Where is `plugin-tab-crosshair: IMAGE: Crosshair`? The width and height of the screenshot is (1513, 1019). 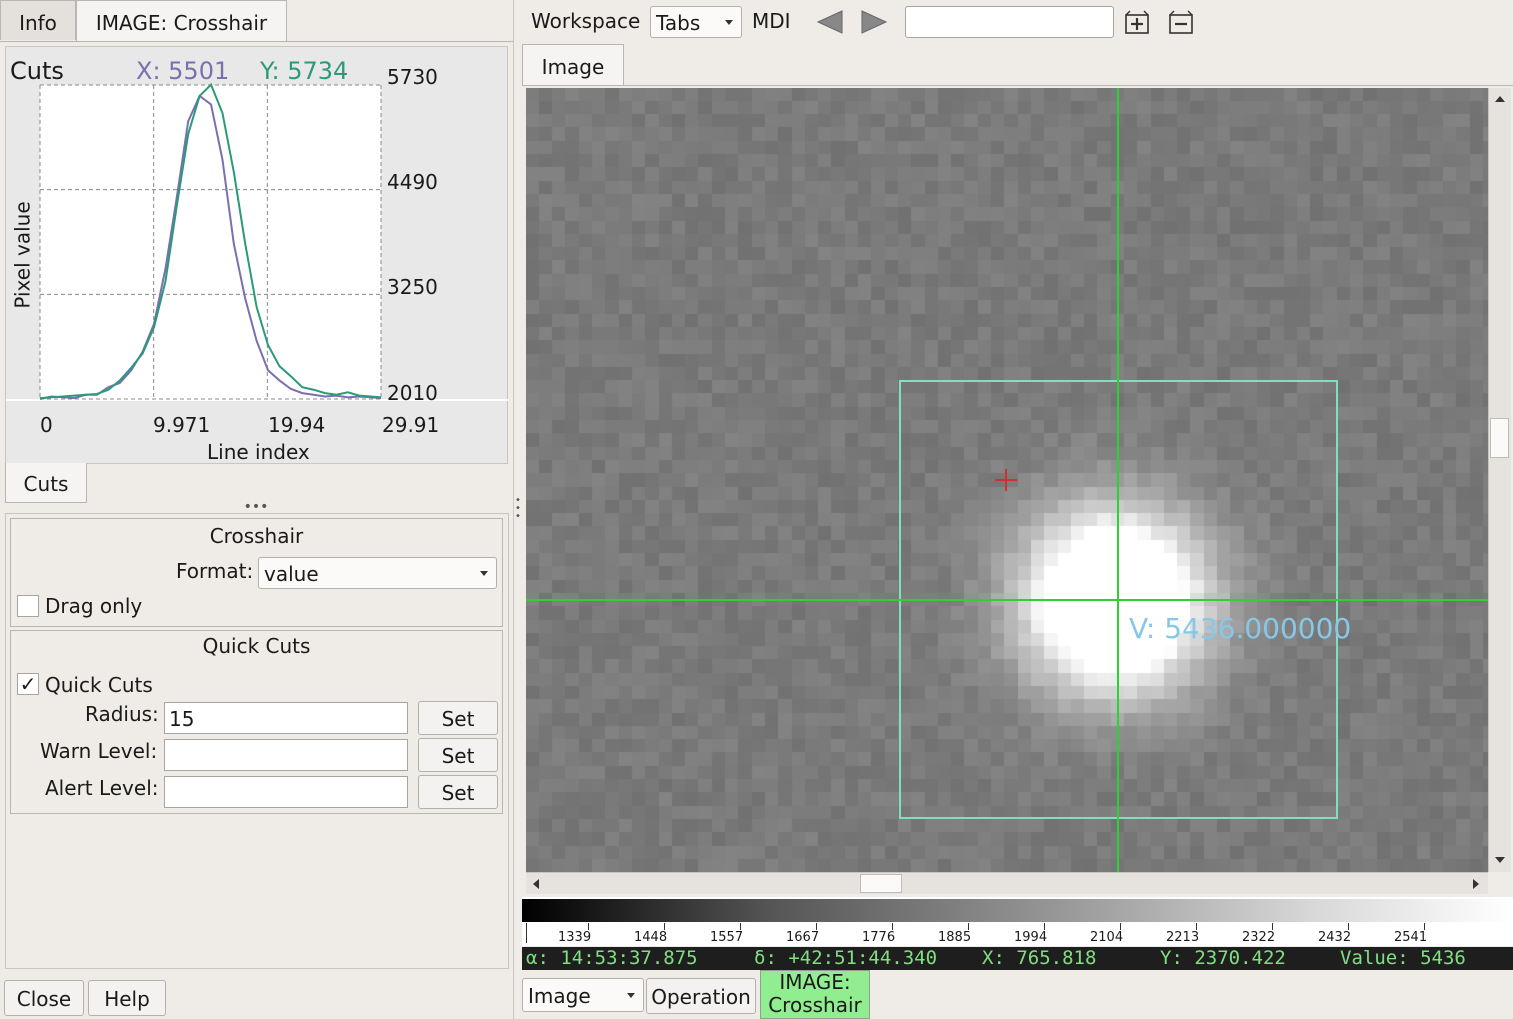 plugin-tab-crosshair: IMAGE: Crosshair is located at coordinates (815, 994).